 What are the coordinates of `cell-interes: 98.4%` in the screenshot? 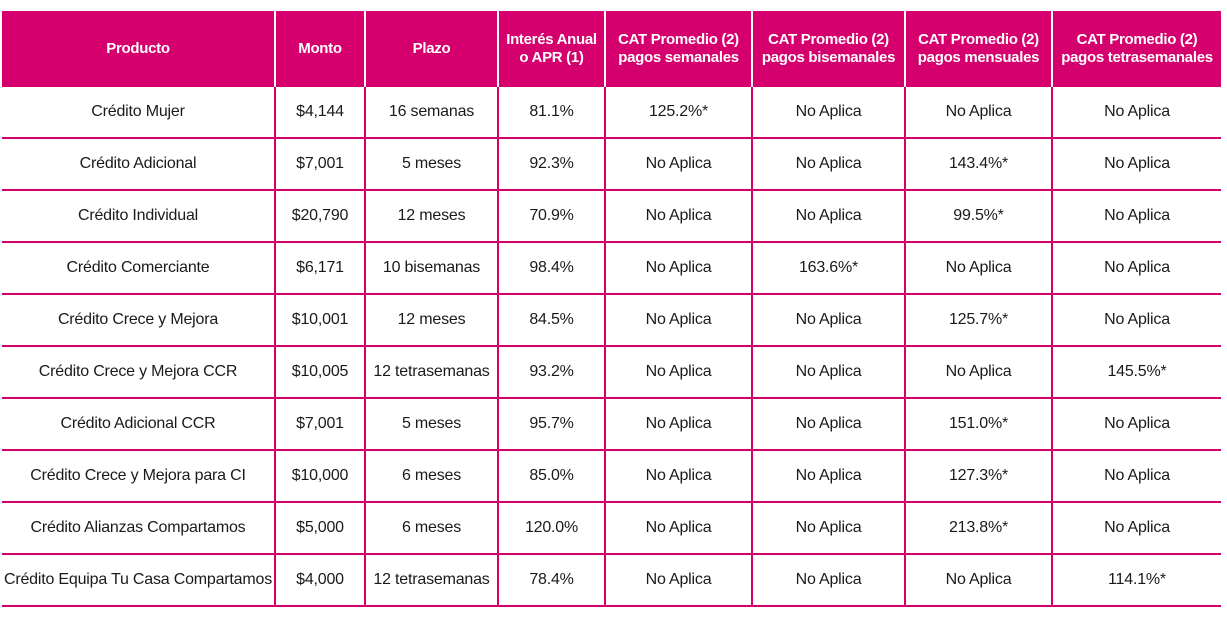 It's located at (551, 268).